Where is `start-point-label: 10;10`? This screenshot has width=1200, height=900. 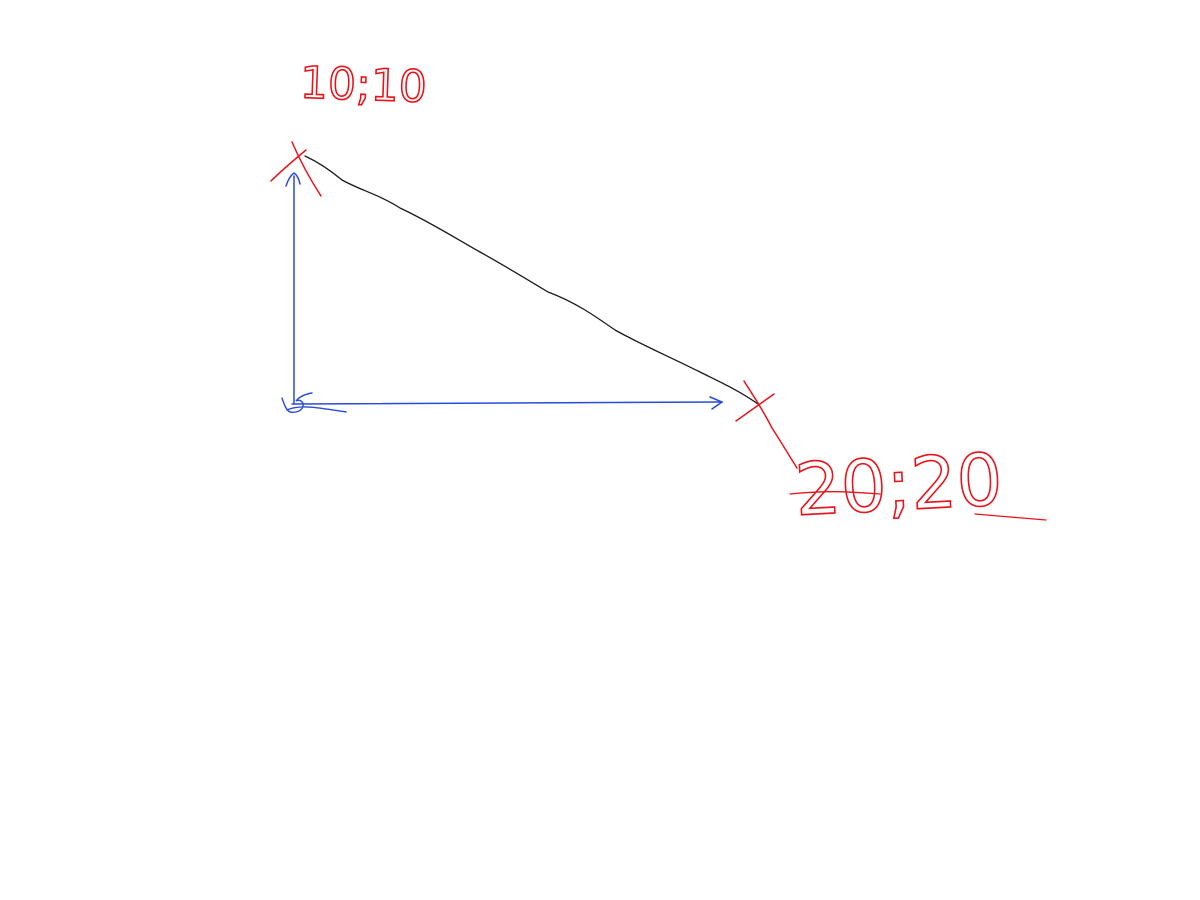
start-point-label: 10;10 is located at coordinates (363, 85).